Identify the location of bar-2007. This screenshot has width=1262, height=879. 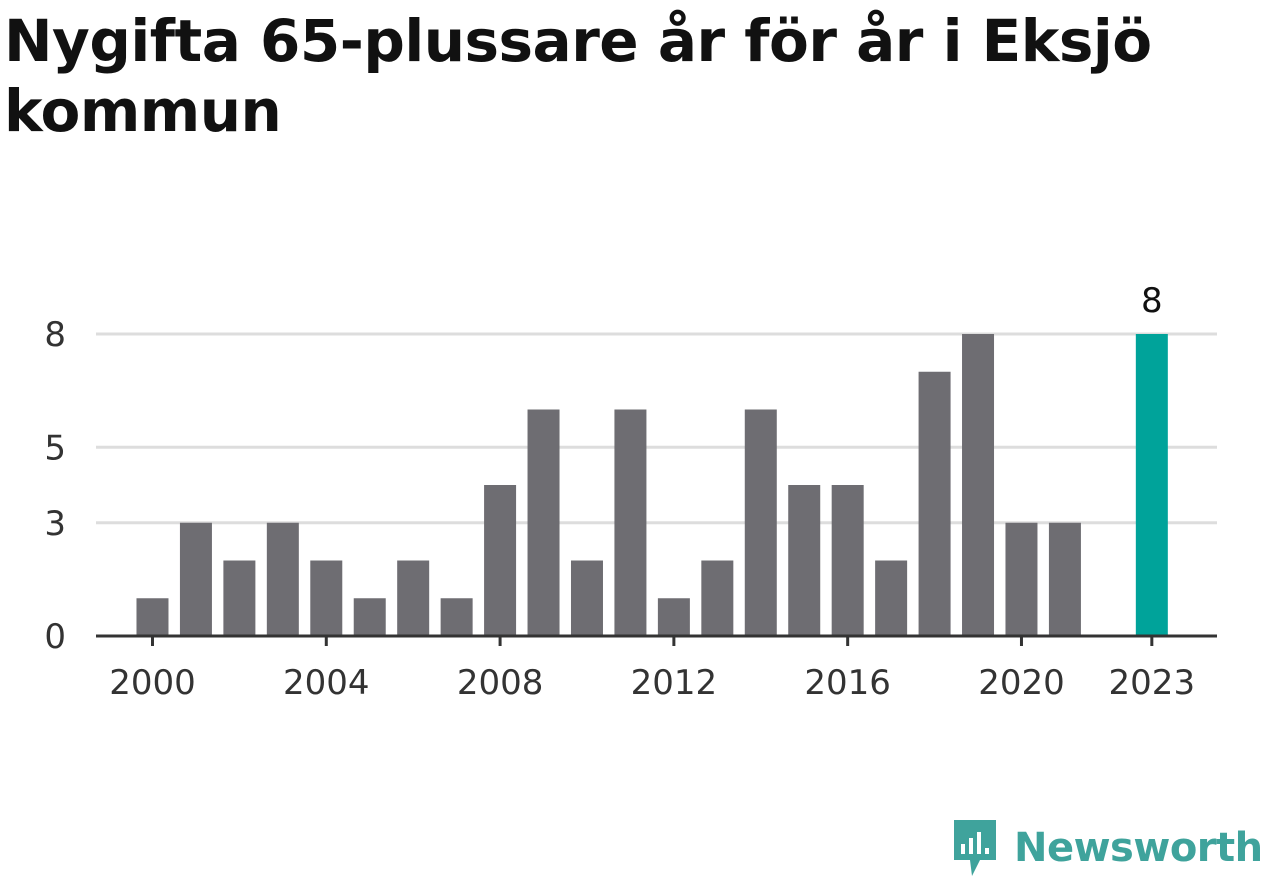
(456, 617).